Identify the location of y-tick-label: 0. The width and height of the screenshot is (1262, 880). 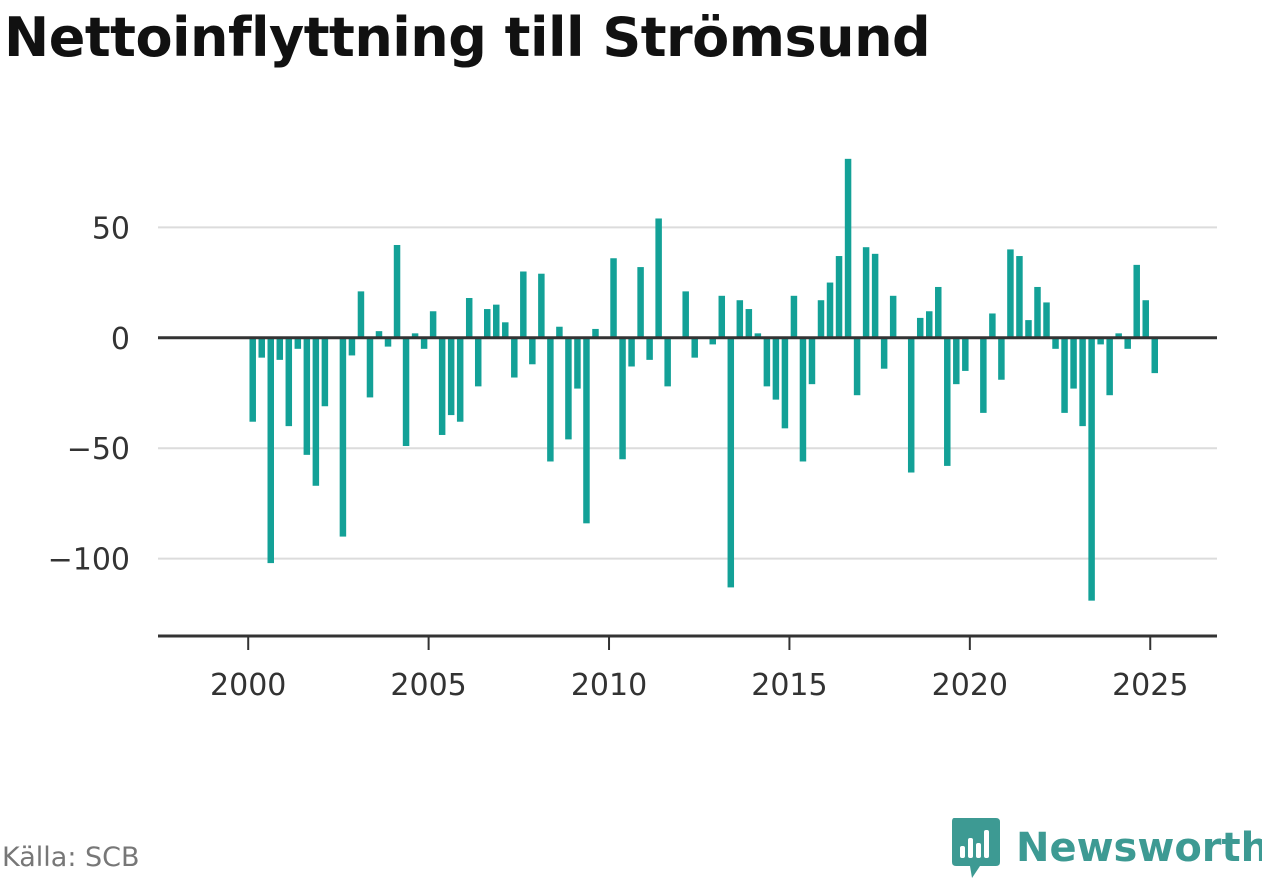
(120, 339).